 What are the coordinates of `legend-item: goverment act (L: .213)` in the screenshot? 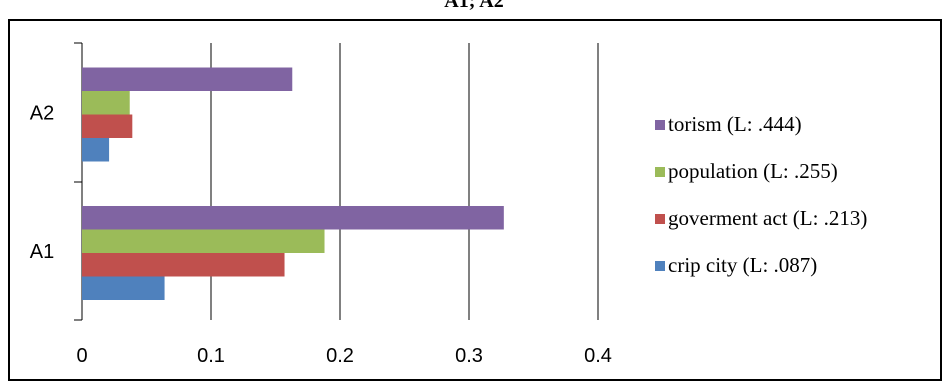 It's located at (761, 218).